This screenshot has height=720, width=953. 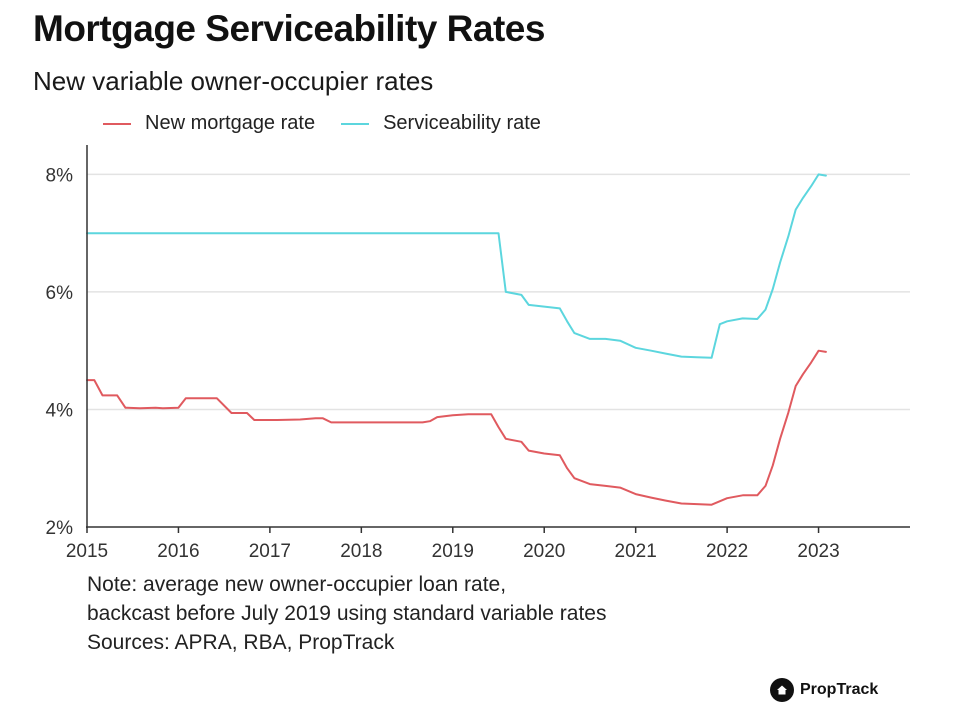 What do you see at coordinates (117, 123) in the screenshot?
I see `legend-swatch-mortgage` at bounding box center [117, 123].